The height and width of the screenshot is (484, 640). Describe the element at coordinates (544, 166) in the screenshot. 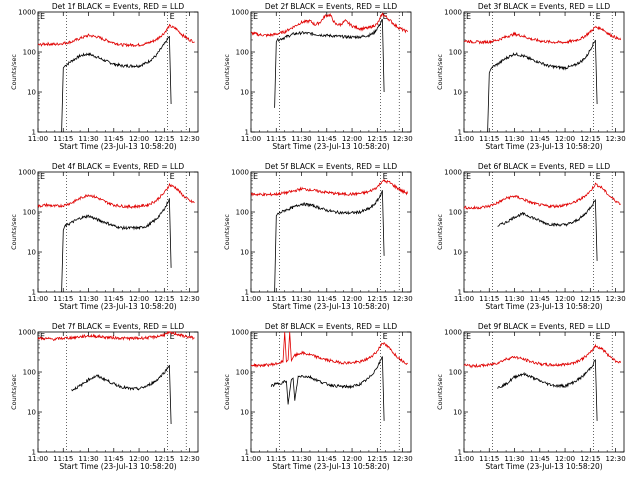

I see `panel-title: Det 6f BLACK = Events, RED = LLD` at that location.